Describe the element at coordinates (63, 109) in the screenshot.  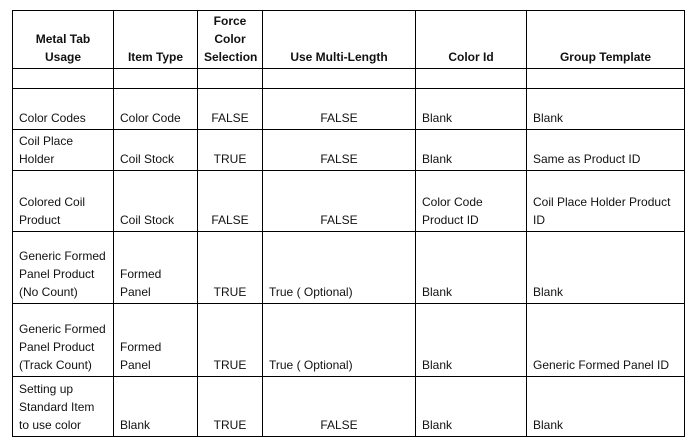
I see `cell-metal-tab-usage: Color Codes` at that location.